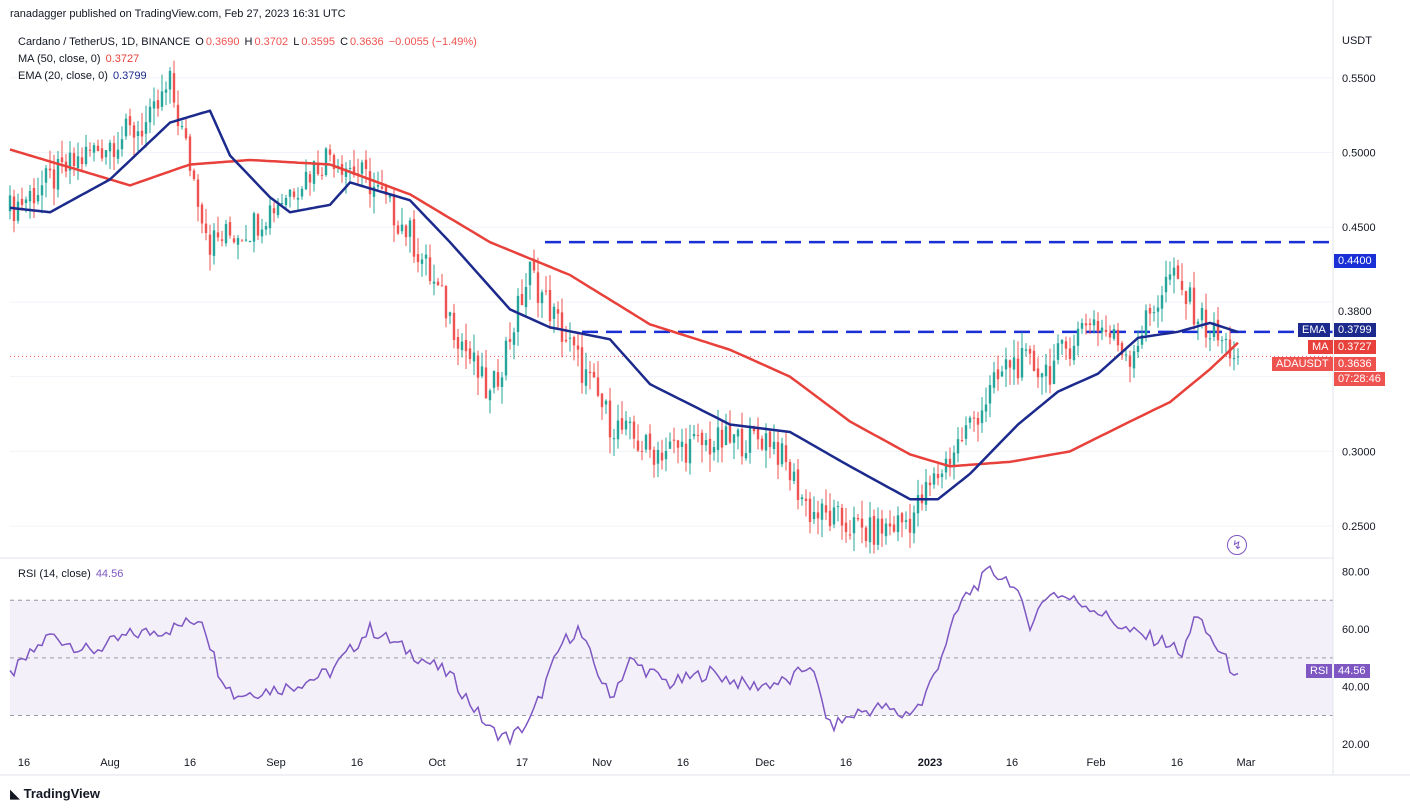 This screenshot has width=1410, height=812. I want to click on ma-price-tag: 0.3727, so click(1355, 347).